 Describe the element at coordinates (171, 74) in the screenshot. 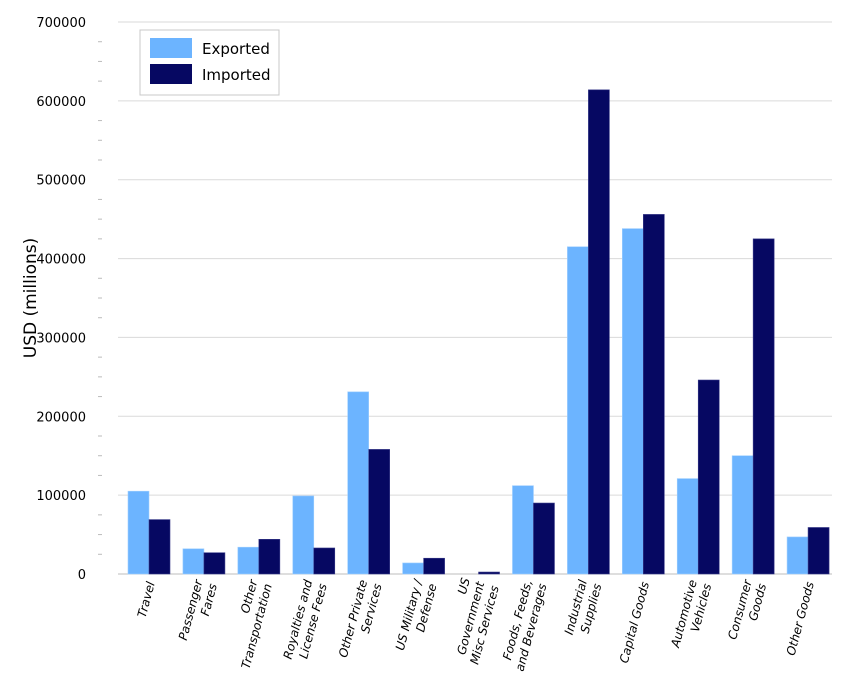

I see `legend-swatch-imported` at that location.